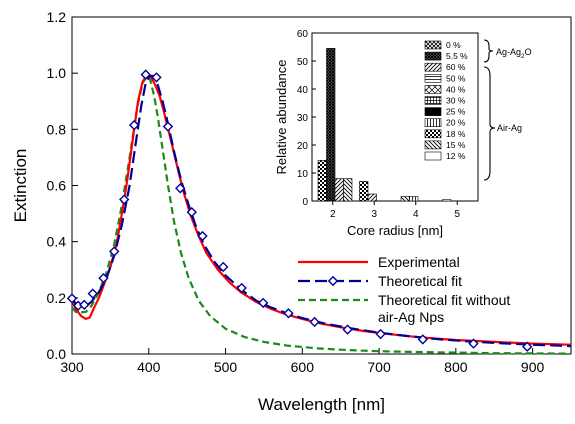 Image resolution: width=575 pixels, height=424 pixels. I want to click on x-tick-label: 500, so click(226, 367).